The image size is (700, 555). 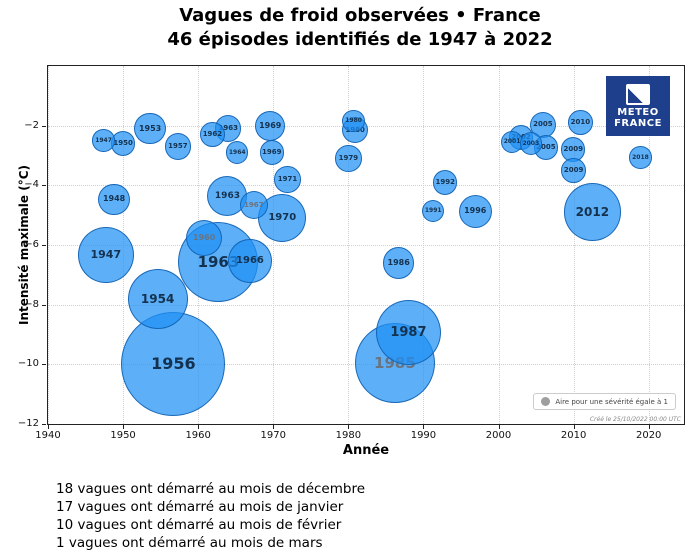 What do you see at coordinates (531, 143) in the screenshot?
I see `bubble-label: 2003` at bounding box center [531, 143].